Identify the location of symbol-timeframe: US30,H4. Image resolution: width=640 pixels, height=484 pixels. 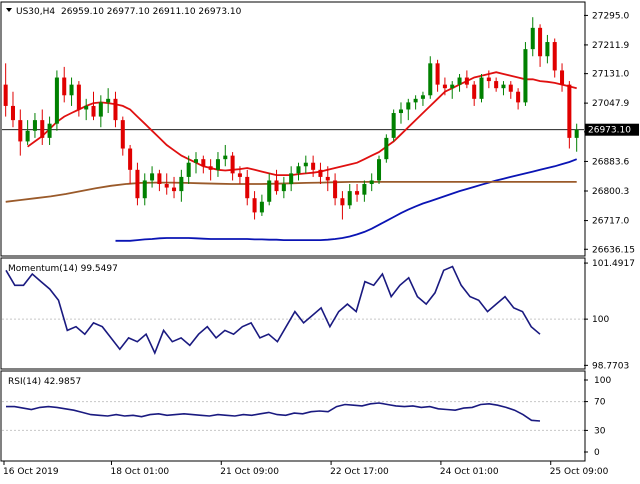
(35, 12).